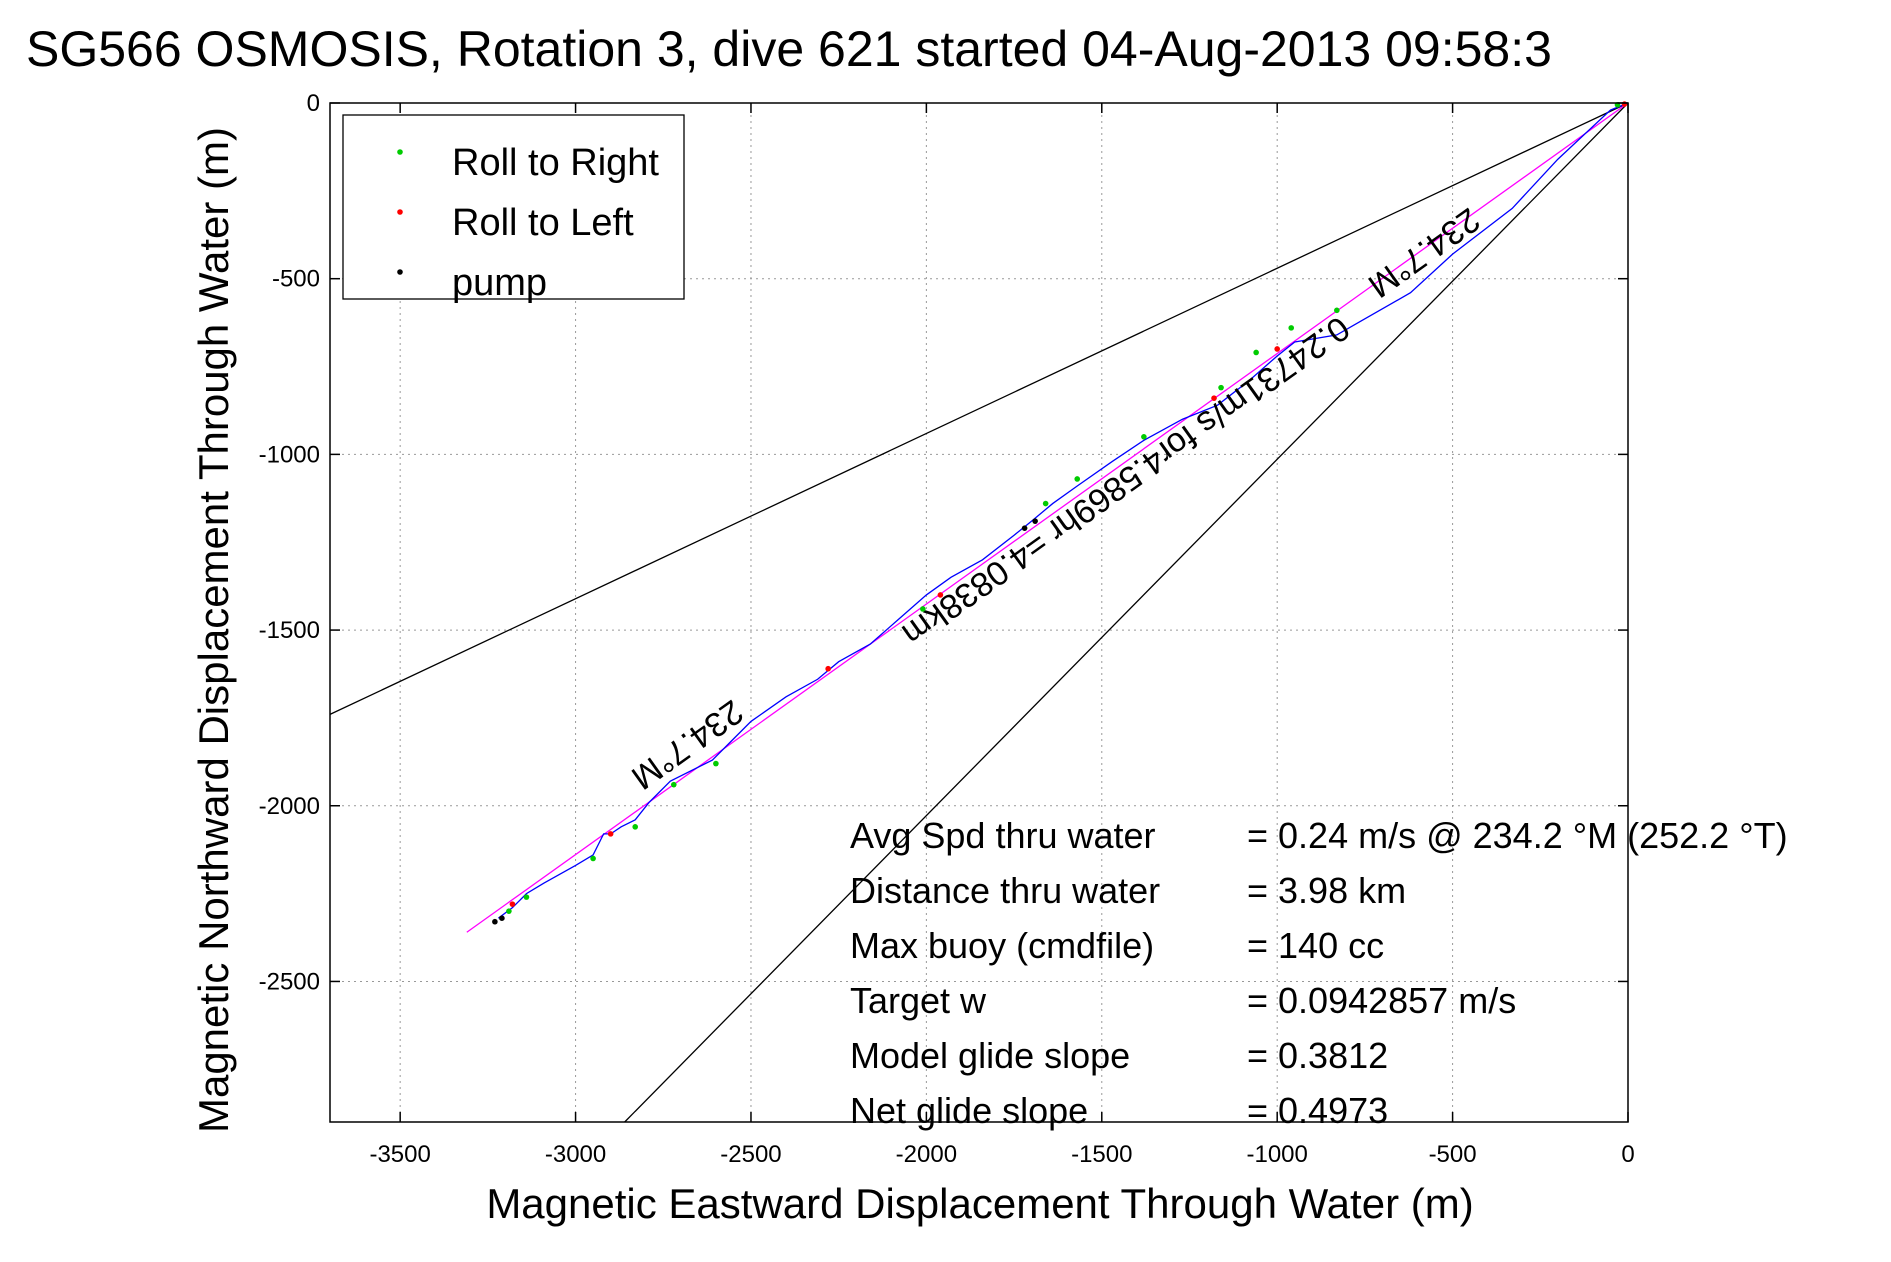 This screenshot has width=1891, height=1262. Describe the element at coordinates (1125, 481) in the screenshot. I see `track-annotation: 0.24731m/s for4.5869hr =4.0838km` at that location.